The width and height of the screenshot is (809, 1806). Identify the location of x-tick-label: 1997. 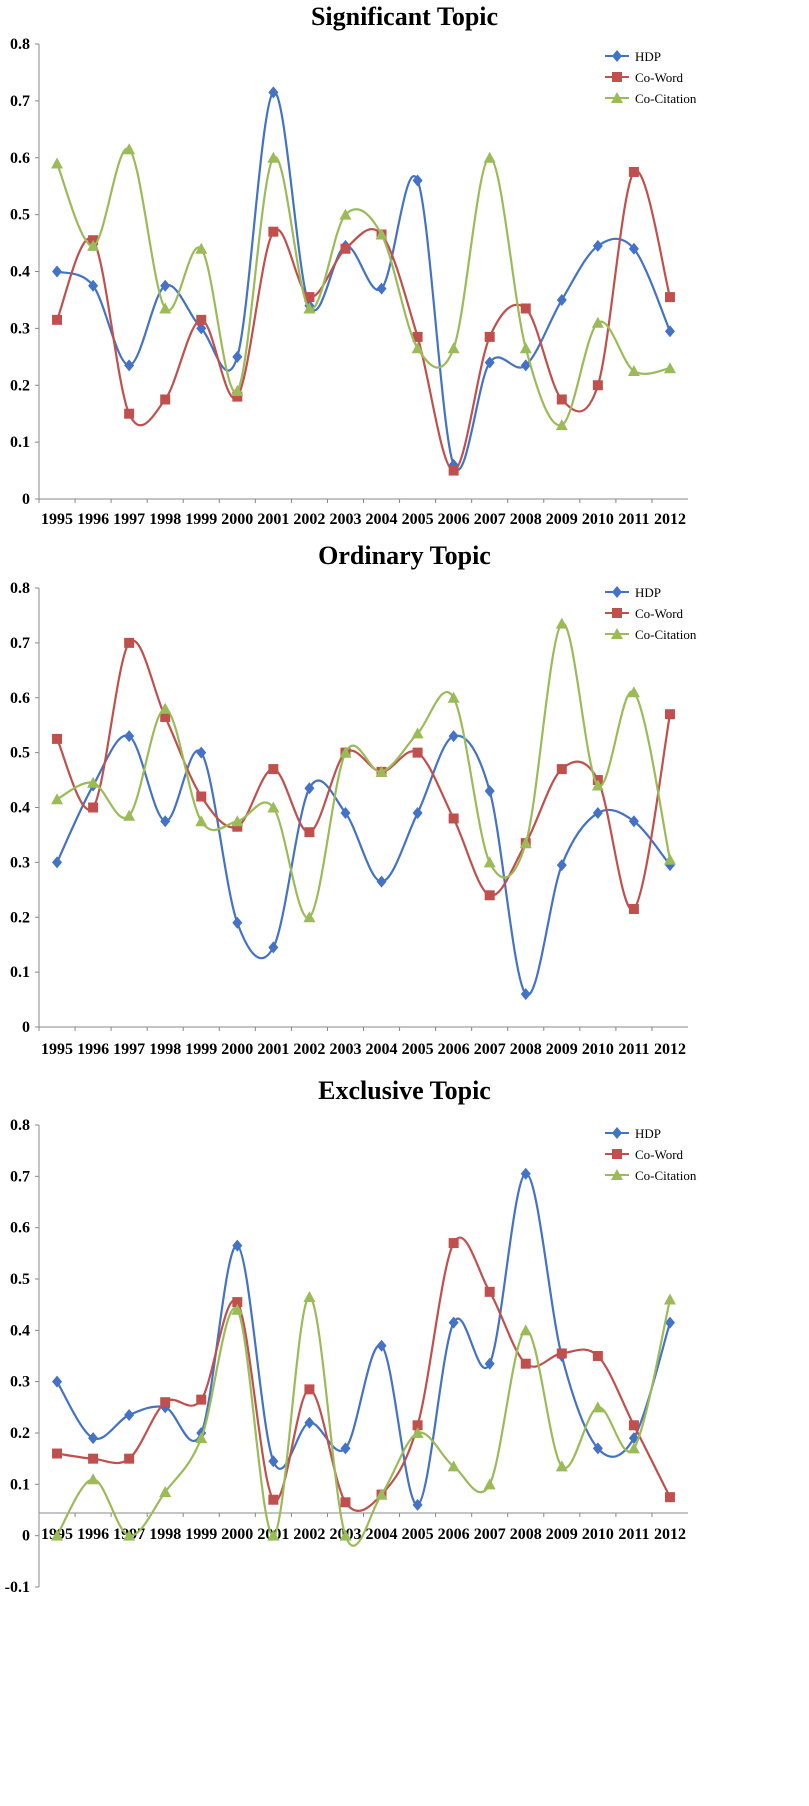
(129, 1049).